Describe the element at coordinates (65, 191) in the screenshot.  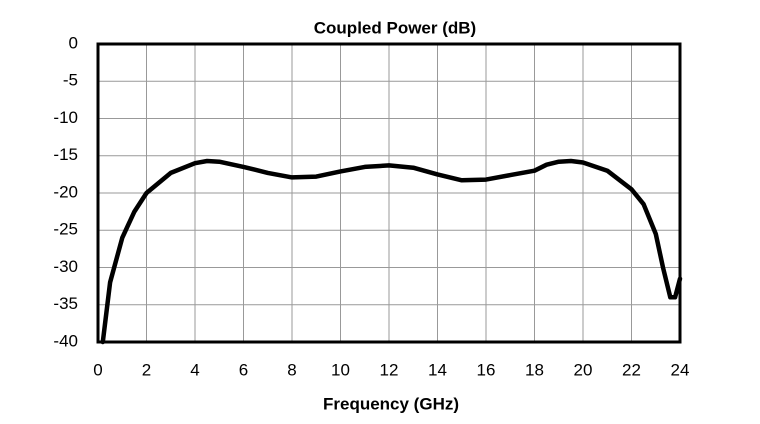
I see `y-tick-label: -20` at that location.